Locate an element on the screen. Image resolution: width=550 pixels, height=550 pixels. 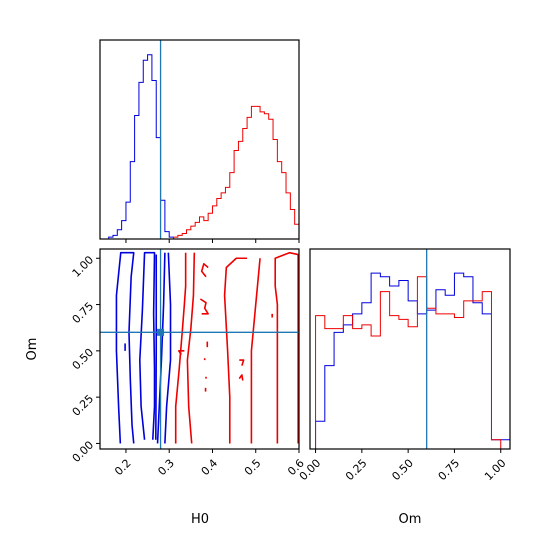
truth-point-marker is located at coordinates (161, 332).